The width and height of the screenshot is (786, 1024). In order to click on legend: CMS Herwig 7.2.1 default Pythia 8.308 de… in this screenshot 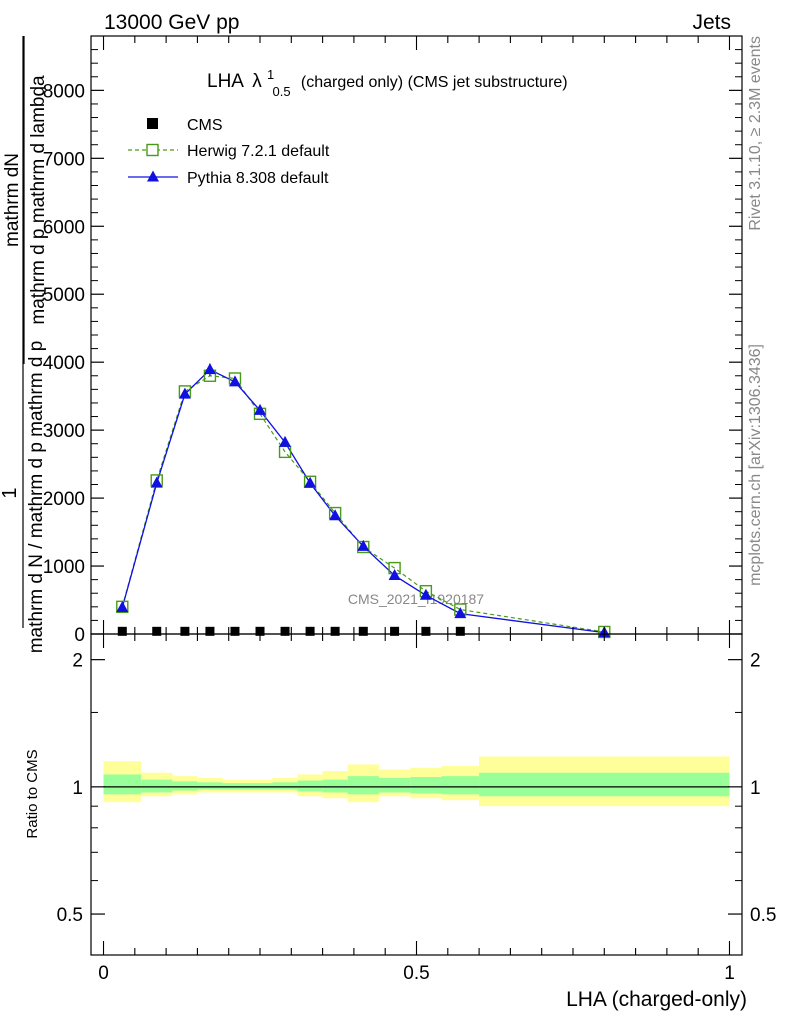, I will do `click(229, 152)`.